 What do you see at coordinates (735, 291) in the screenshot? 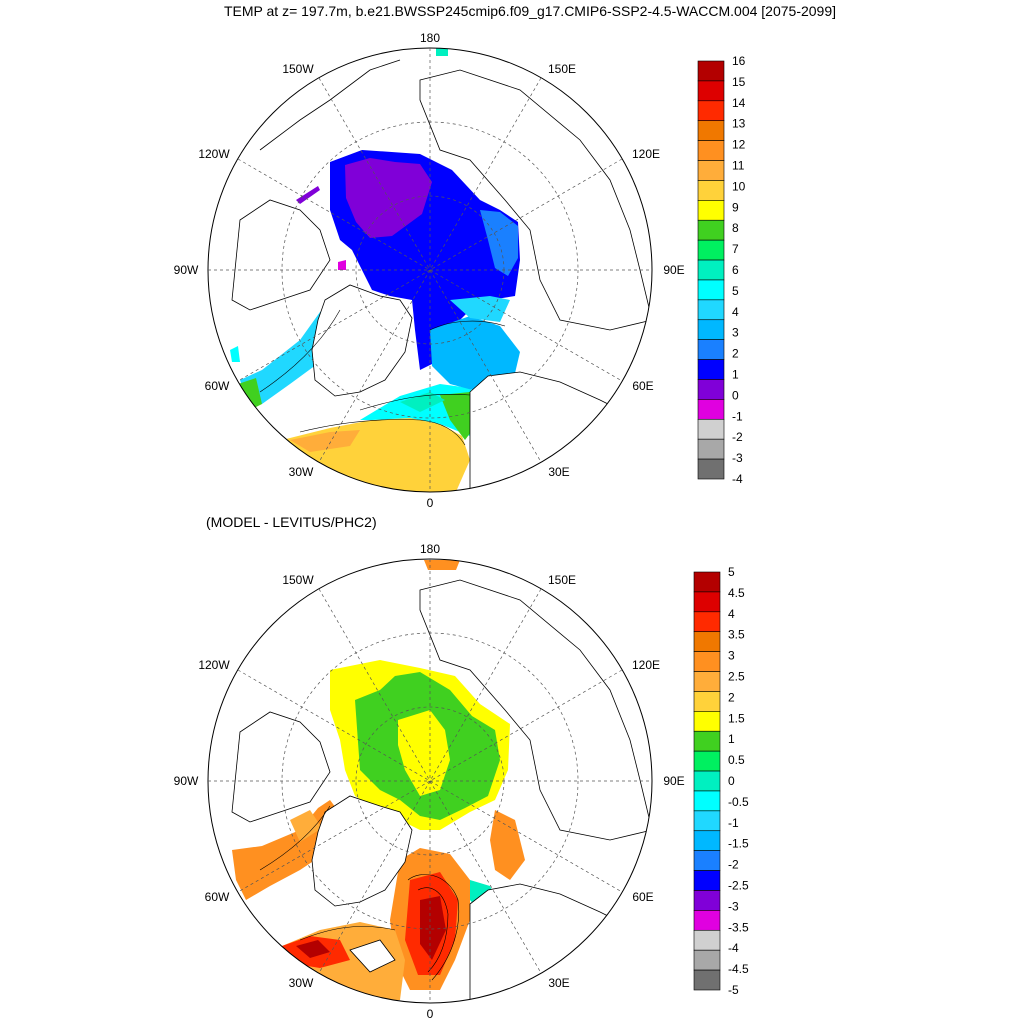
I see `top-colorbar-label-11: 5` at bounding box center [735, 291].